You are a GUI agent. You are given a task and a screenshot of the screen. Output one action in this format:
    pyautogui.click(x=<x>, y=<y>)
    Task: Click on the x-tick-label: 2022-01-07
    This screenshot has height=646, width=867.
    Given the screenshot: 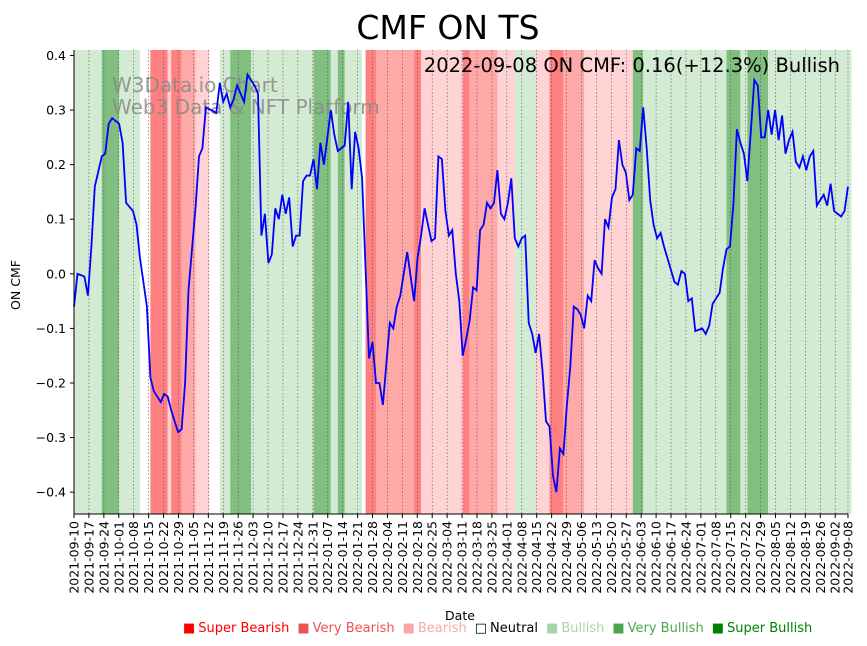 What is the action you would take?
    pyautogui.click(x=327, y=557)
    